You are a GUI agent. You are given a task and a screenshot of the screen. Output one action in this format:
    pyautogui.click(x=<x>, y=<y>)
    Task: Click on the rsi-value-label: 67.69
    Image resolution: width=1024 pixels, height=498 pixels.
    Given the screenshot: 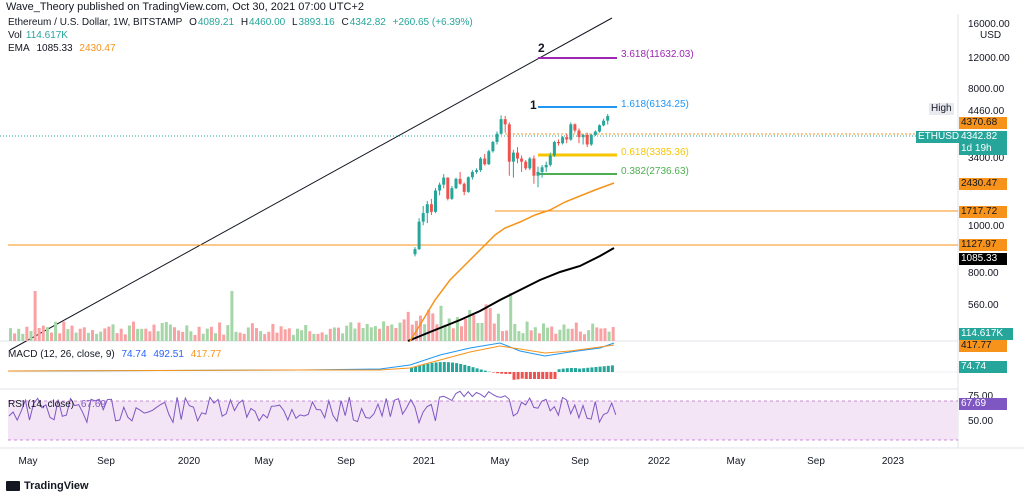 What is the action you would take?
    pyautogui.click(x=983, y=404)
    